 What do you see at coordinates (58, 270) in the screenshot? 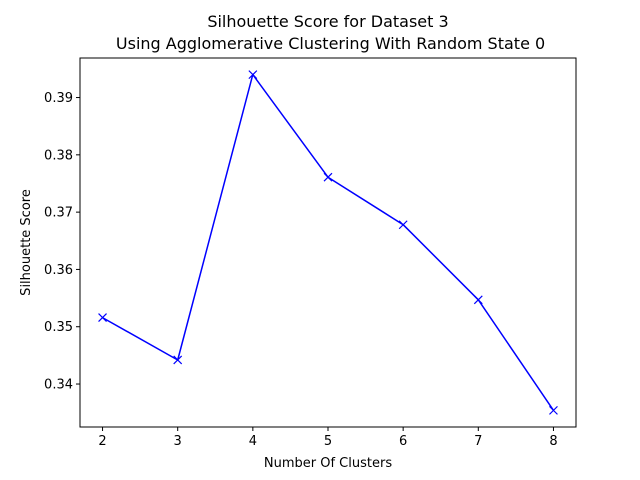
I see `y-tick-label: 0.36` at bounding box center [58, 270].